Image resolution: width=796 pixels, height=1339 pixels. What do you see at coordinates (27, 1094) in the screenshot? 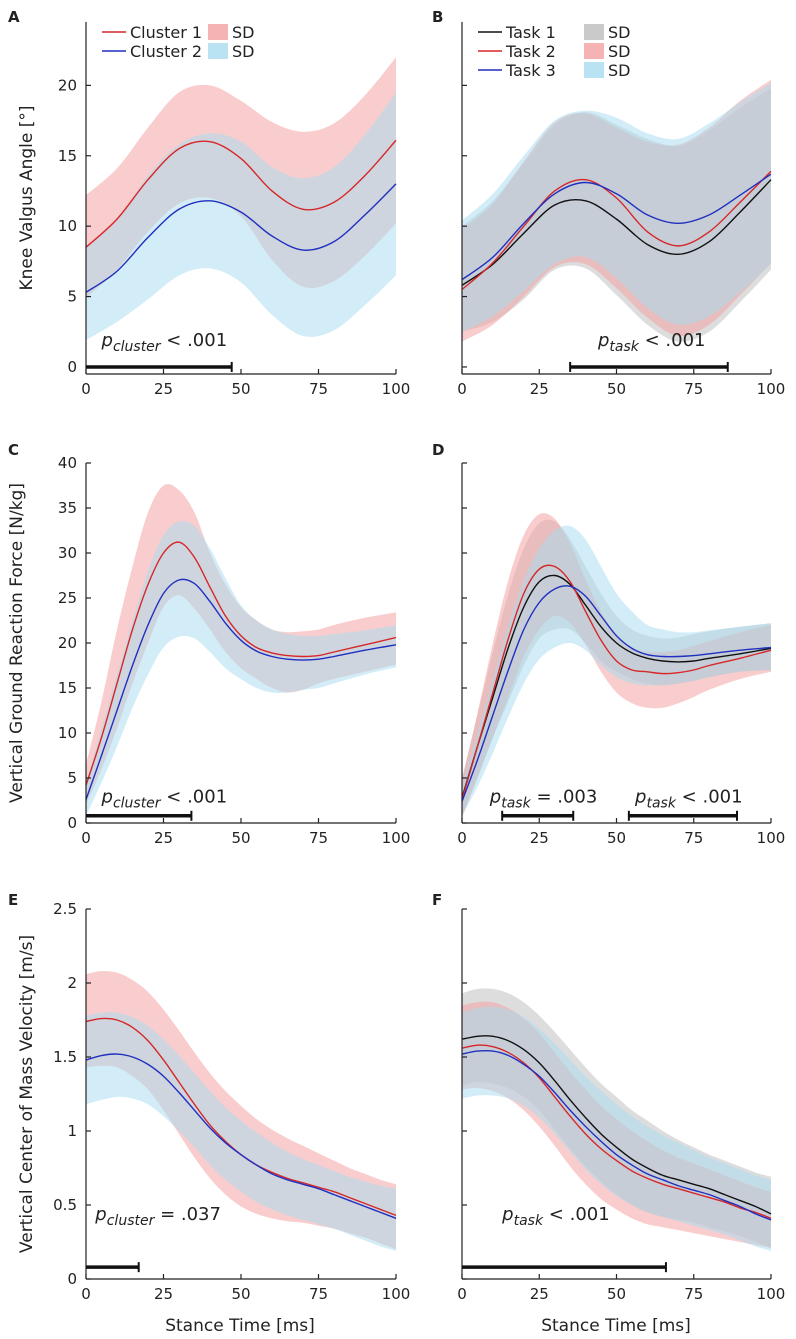
I see `y-axis-label: Vertical Center of Mass Velocity [m/s]` at bounding box center [27, 1094].